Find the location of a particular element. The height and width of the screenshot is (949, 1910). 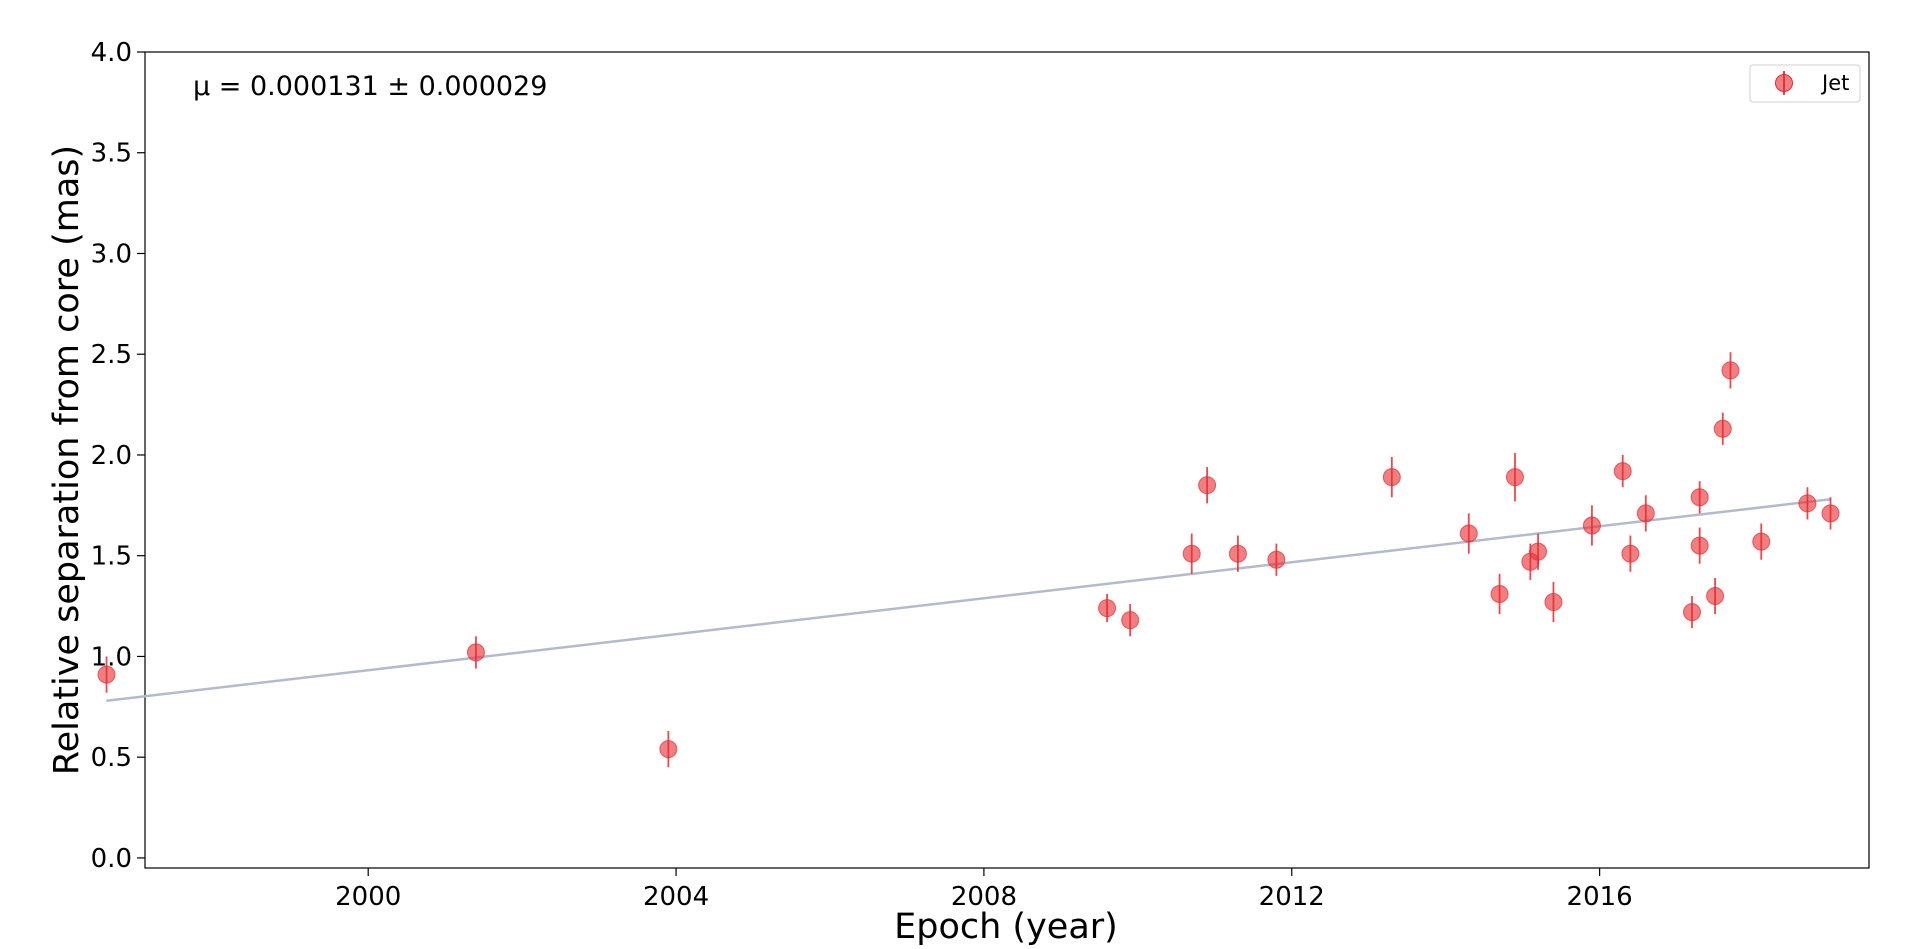

x-axis-label: Epoch (year) is located at coordinates (1006, 927).